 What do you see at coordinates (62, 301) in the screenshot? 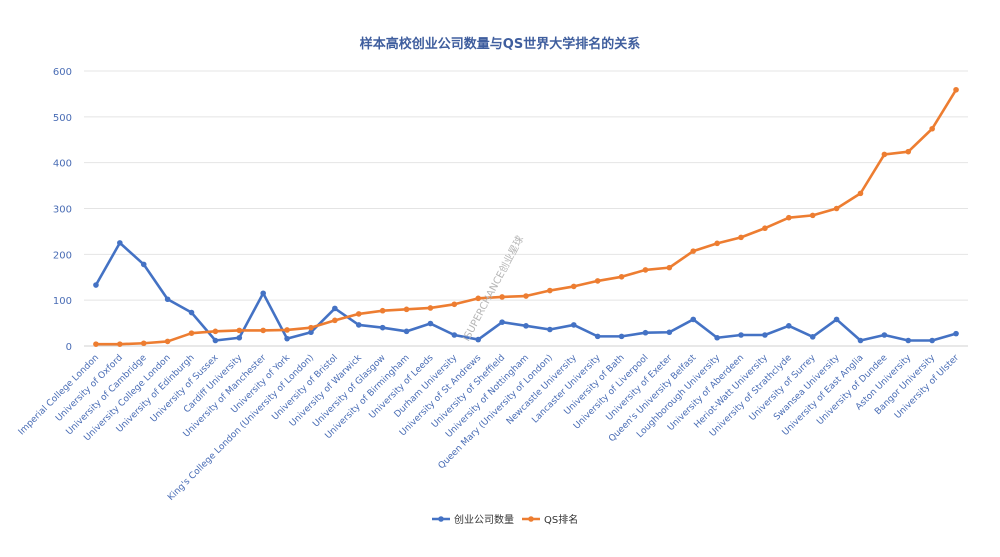
I see `y-tick-label: 100` at bounding box center [62, 301].